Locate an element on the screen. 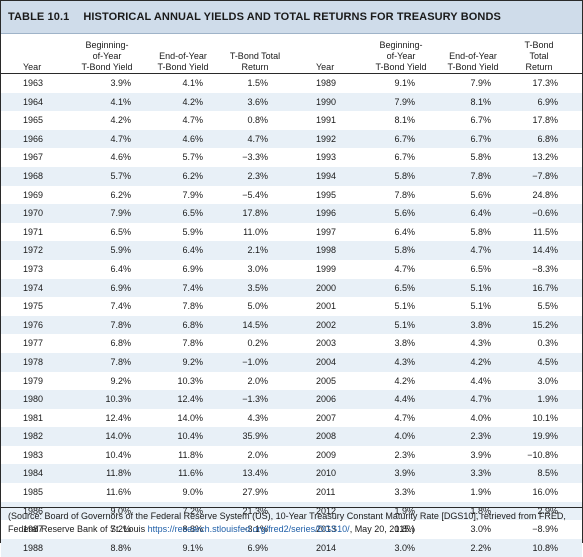 The width and height of the screenshot is (583, 557). cell-end-yield: 11.6% is located at coordinates (190, 473).